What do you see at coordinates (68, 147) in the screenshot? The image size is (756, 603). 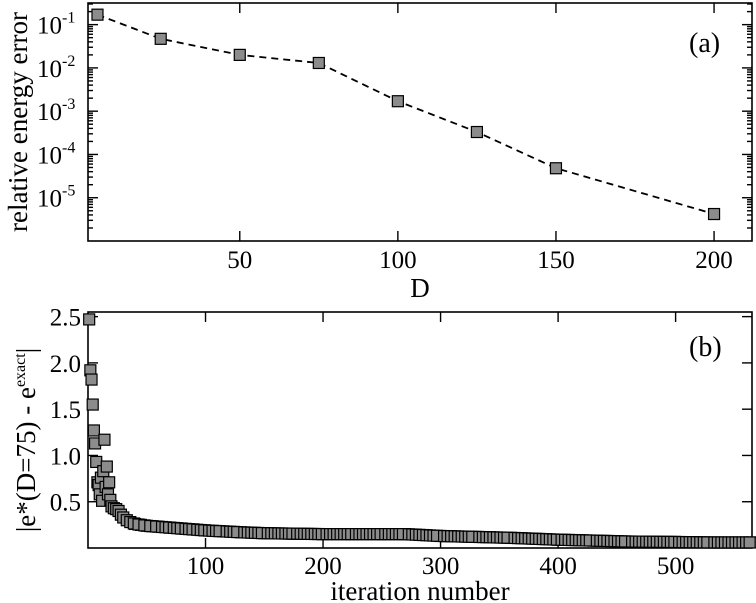 I see `y-tick-a-exponent: -4` at bounding box center [68, 147].